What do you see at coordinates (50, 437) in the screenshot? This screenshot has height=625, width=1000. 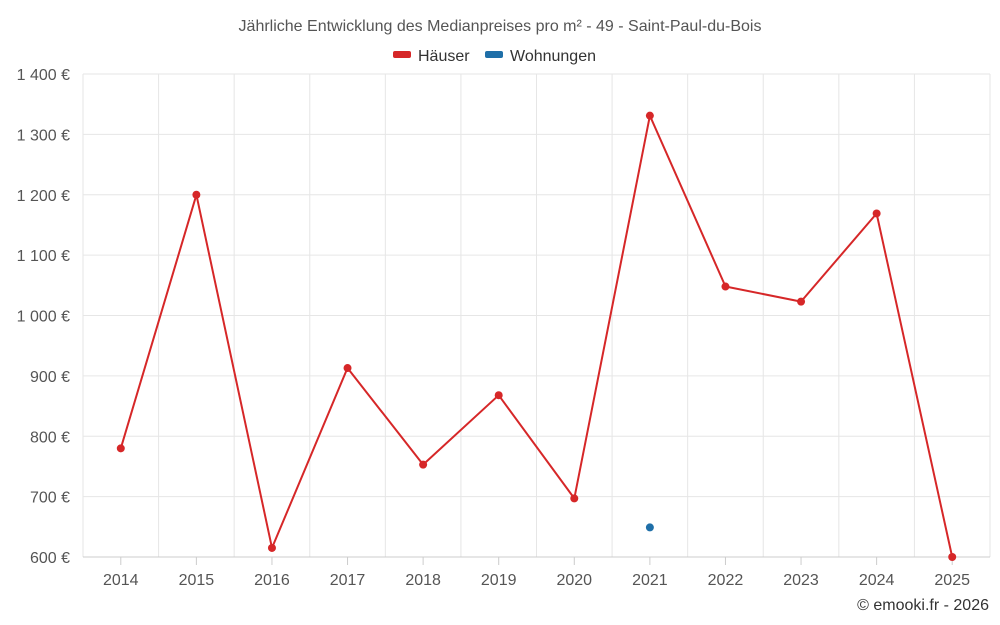 I see `y-tick-label: 800 €` at bounding box center [50, 437].